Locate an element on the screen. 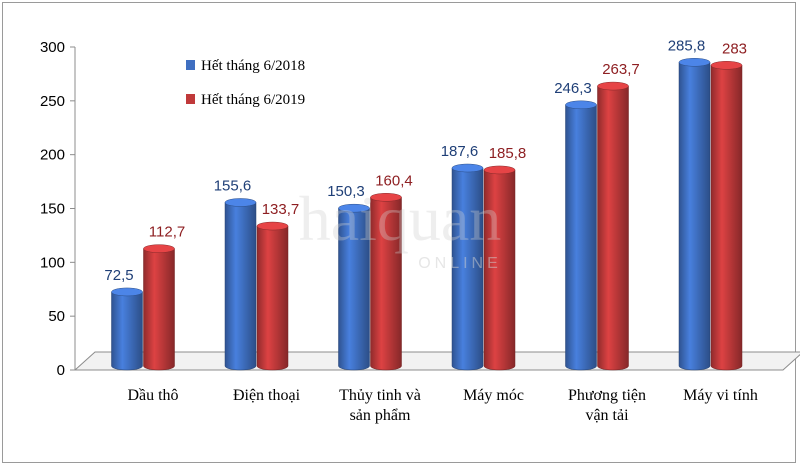  data-label: 283 is located at coordinates (734, 48).